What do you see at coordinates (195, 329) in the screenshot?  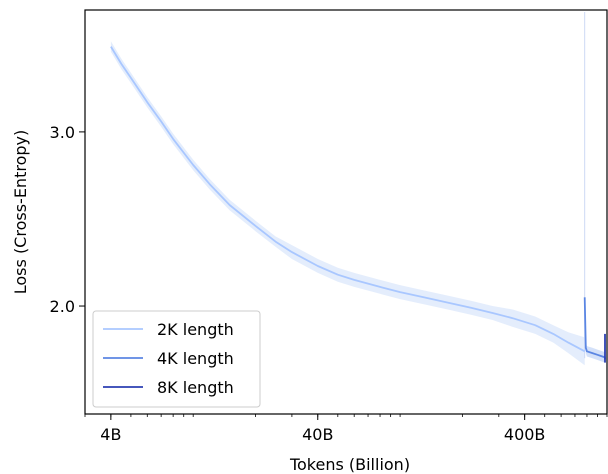 I see `legend-label: 2K length` at bounding box center [195, 329].